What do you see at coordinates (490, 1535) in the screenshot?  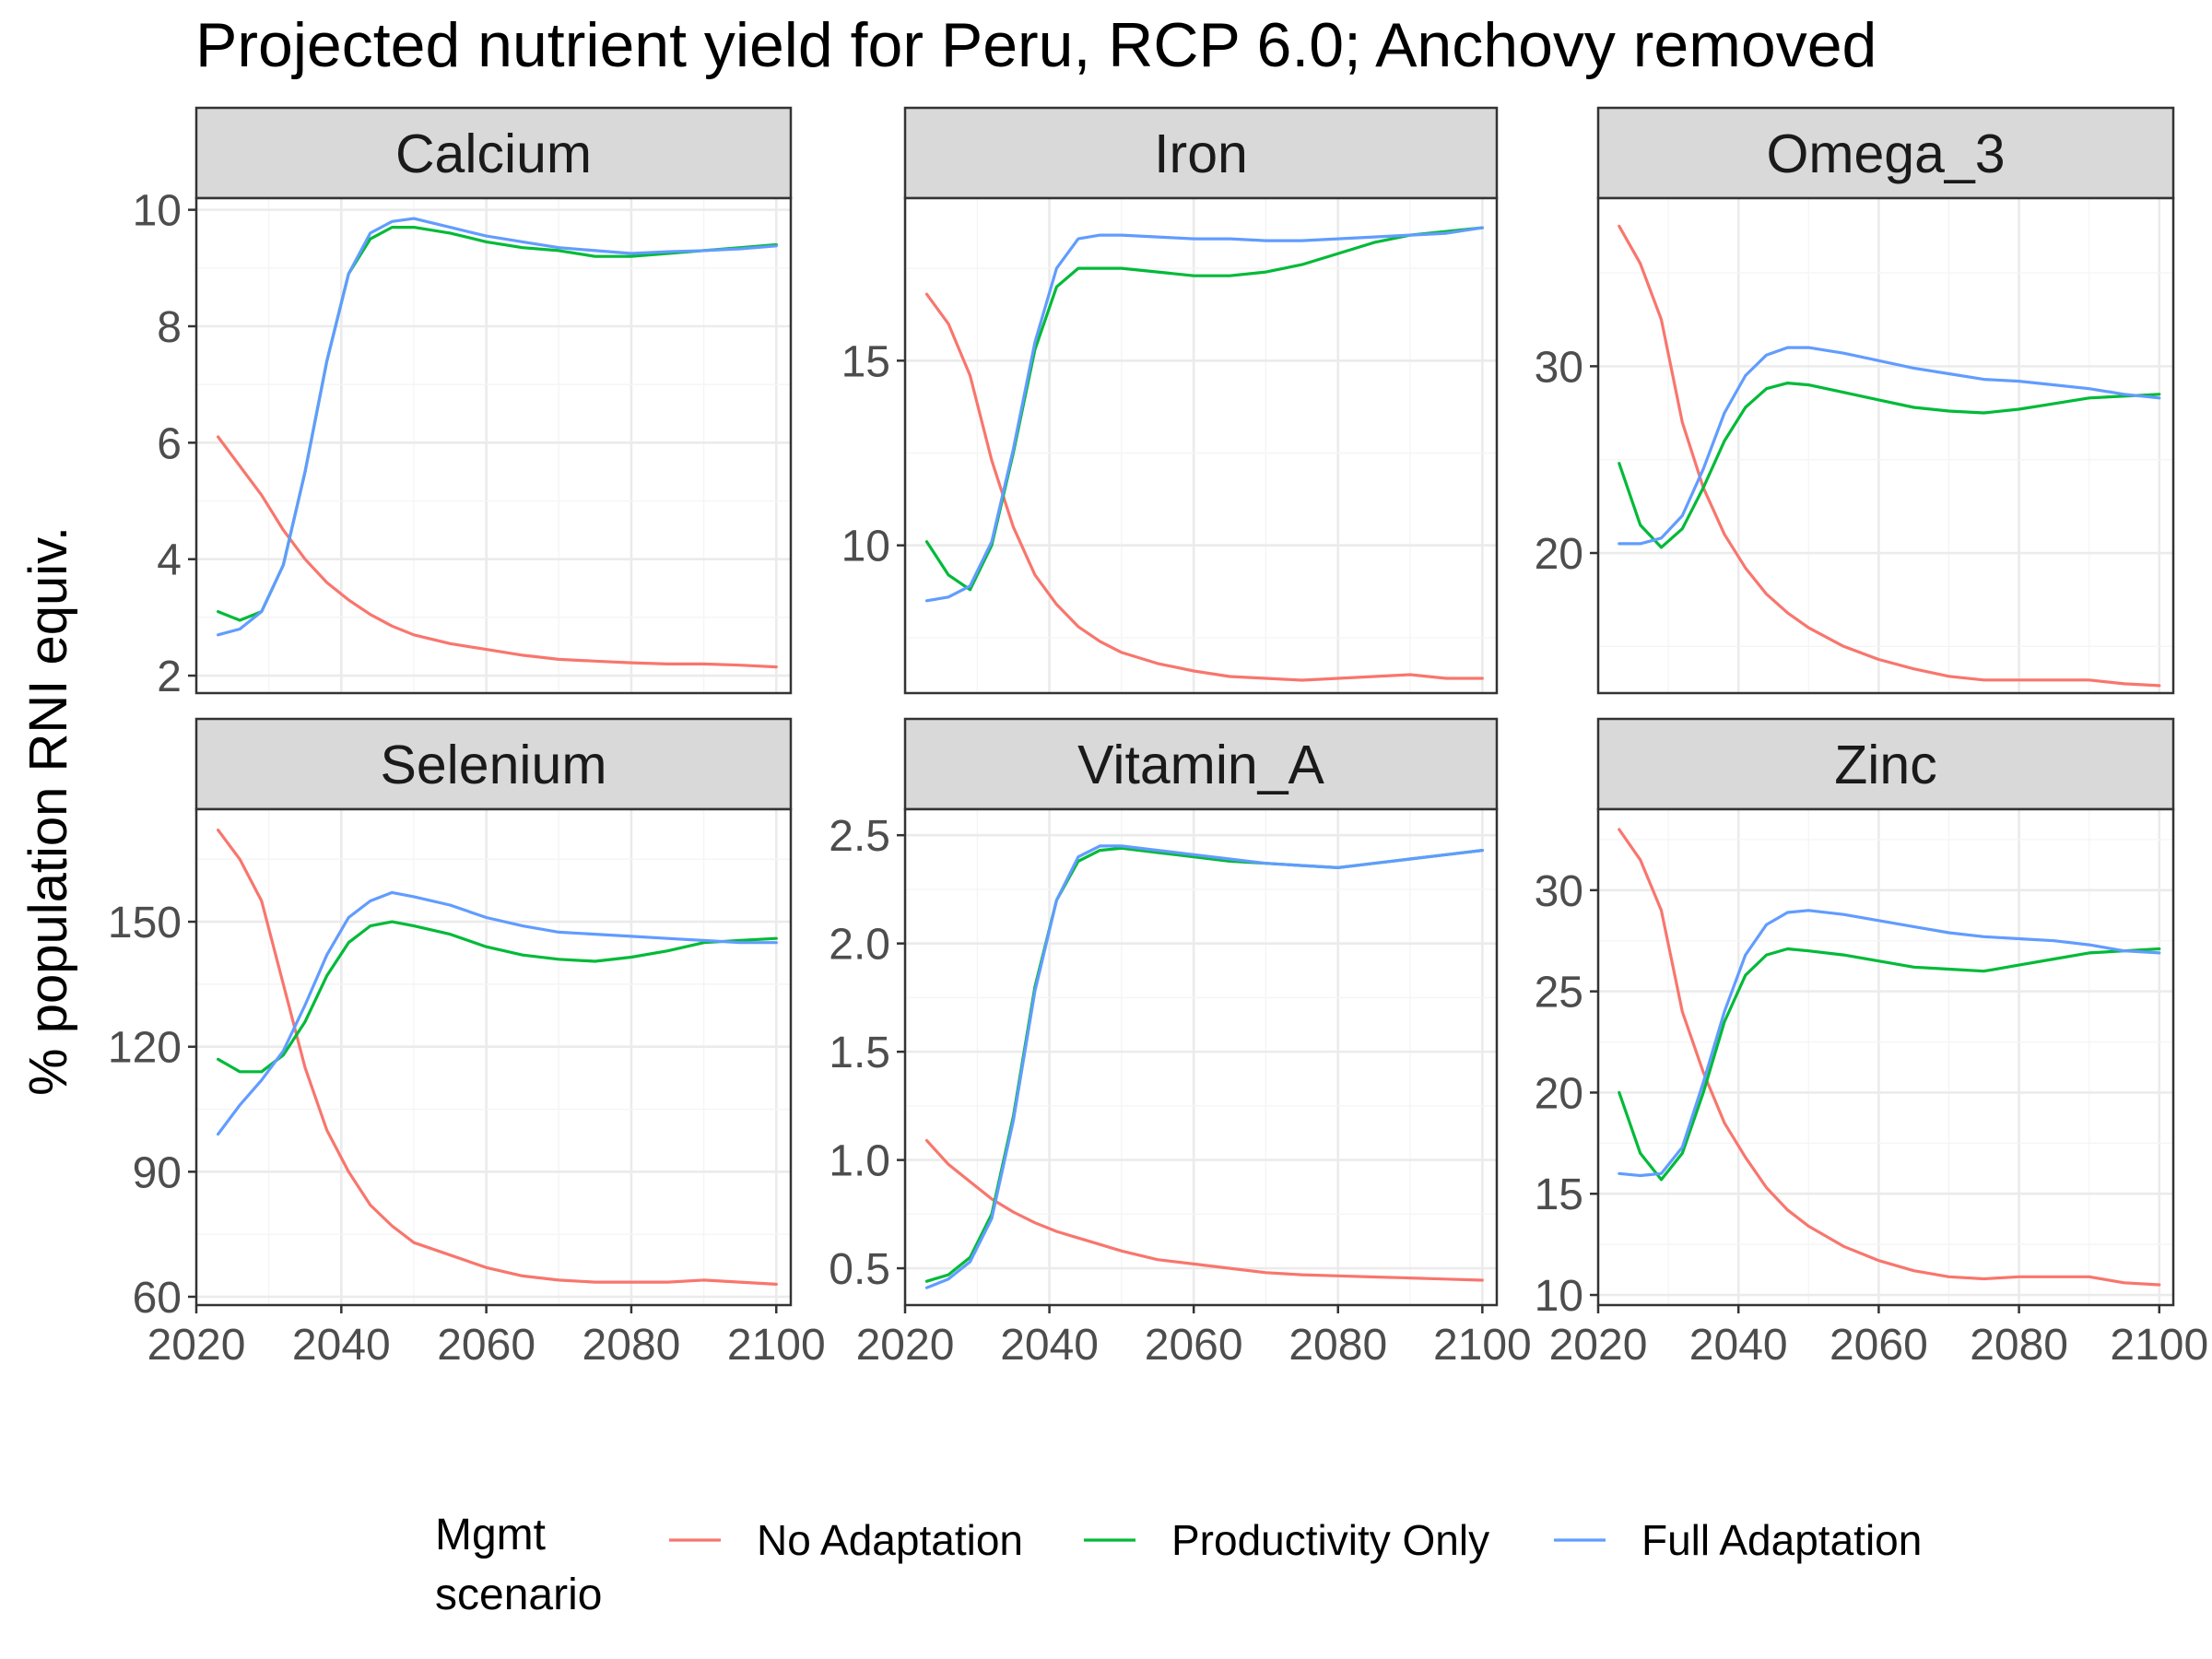 I see `legend-title-line-1: Mgmt` at bounding box center [490, 1535].